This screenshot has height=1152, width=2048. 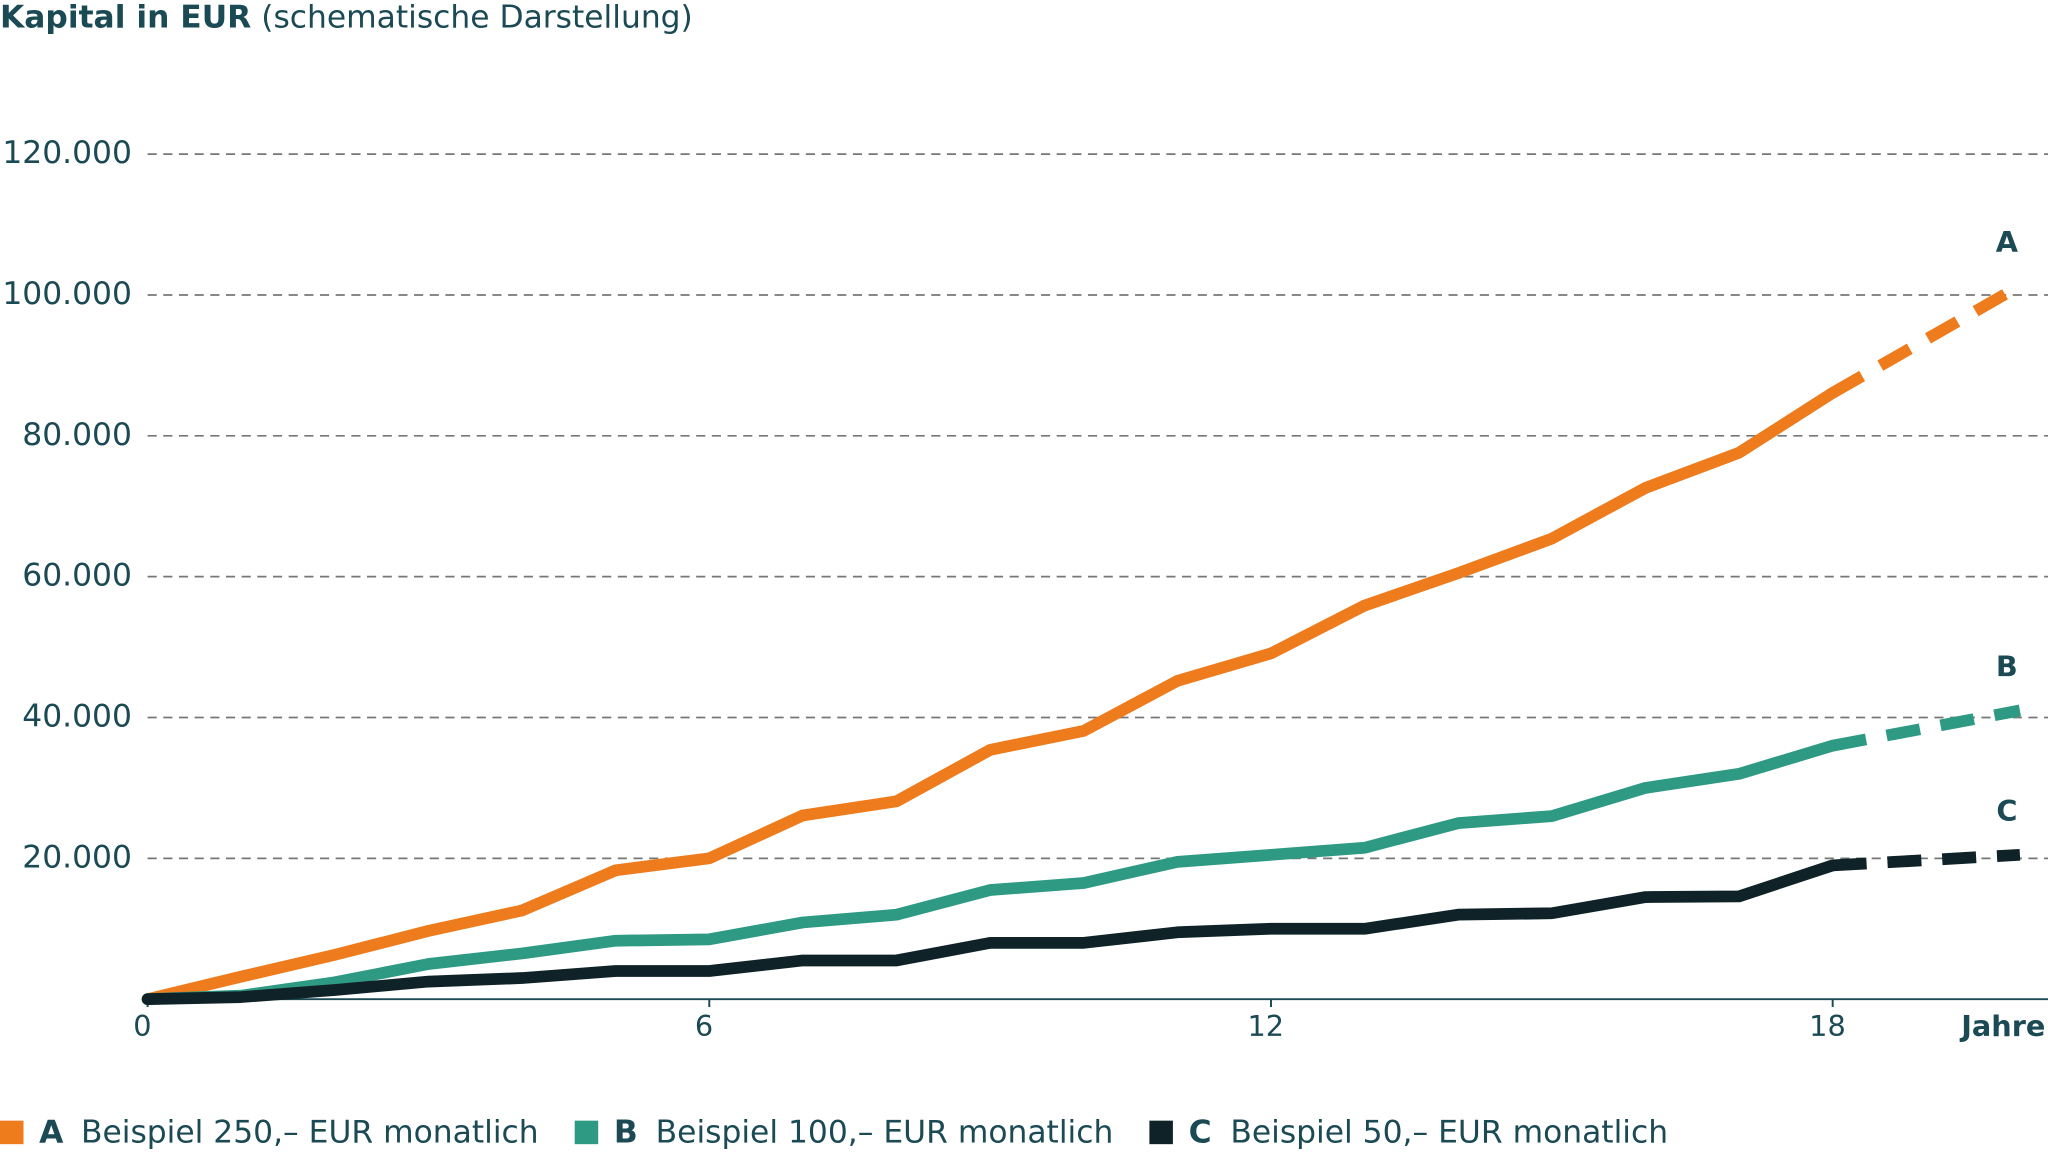 I want to click on legend-key: C, so click(x=1200, y=1133).